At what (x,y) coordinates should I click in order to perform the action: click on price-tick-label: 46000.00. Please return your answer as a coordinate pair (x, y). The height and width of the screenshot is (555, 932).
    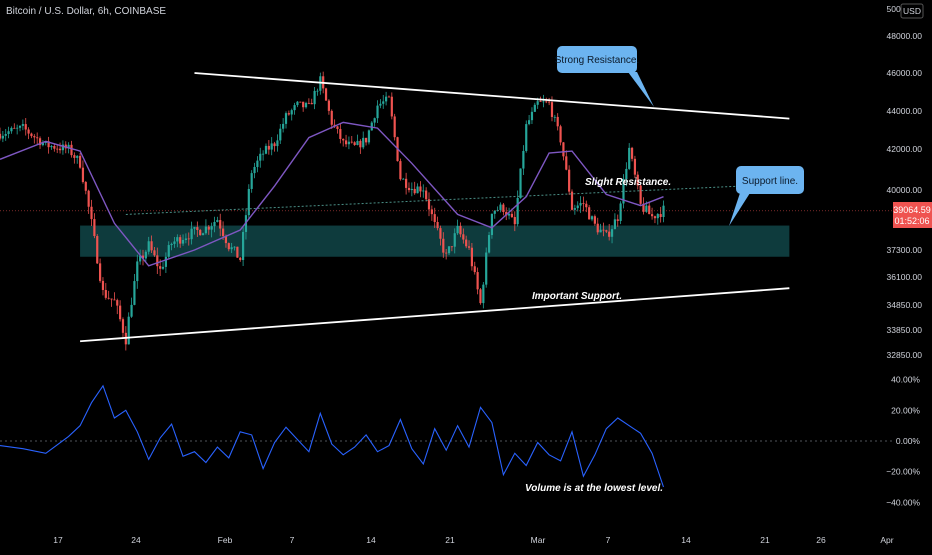
    Looking at the image, I should click on (905, 73).